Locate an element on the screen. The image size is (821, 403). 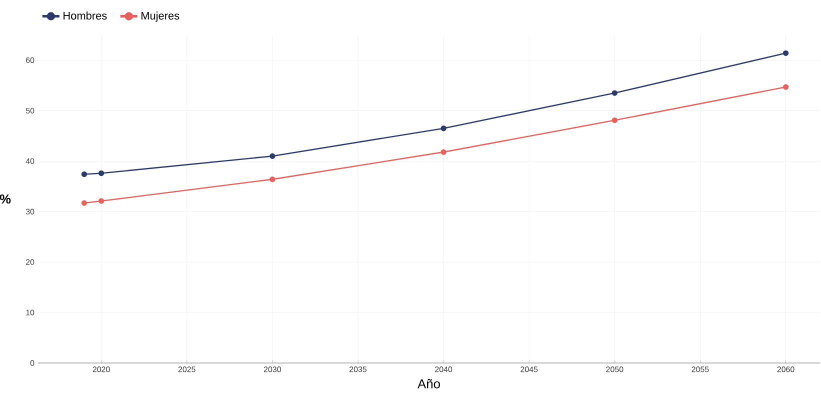
legend-label: Mujeres is located at coordinates (161, 17).